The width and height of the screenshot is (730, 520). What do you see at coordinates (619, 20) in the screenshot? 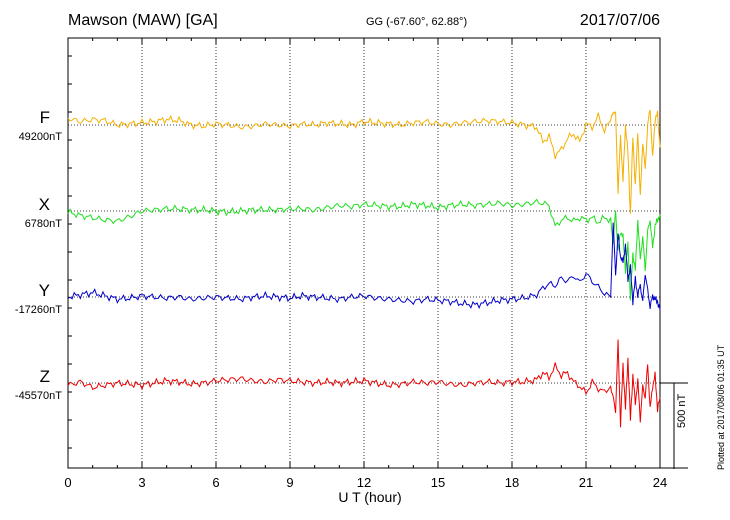
I see `date-label: 2017/07/06` at bounding box center [619, 20].